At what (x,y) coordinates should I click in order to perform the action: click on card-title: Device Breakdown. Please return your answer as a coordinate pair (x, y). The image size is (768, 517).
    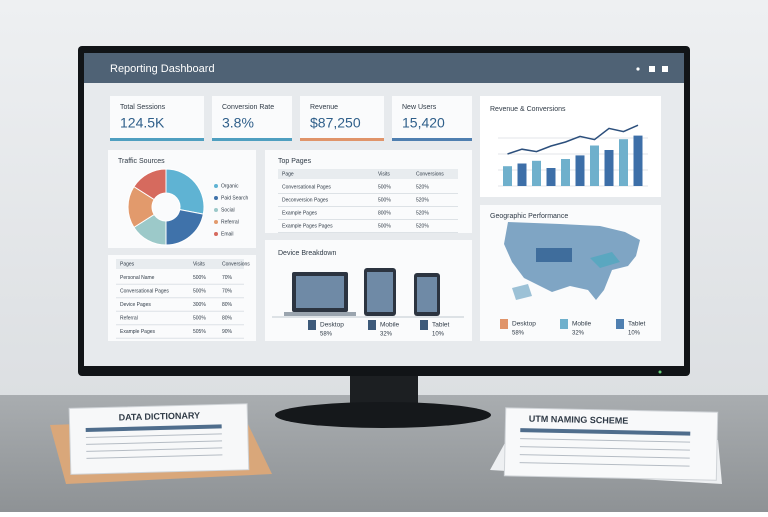
    Looking at the image, I should click on (307, 253).